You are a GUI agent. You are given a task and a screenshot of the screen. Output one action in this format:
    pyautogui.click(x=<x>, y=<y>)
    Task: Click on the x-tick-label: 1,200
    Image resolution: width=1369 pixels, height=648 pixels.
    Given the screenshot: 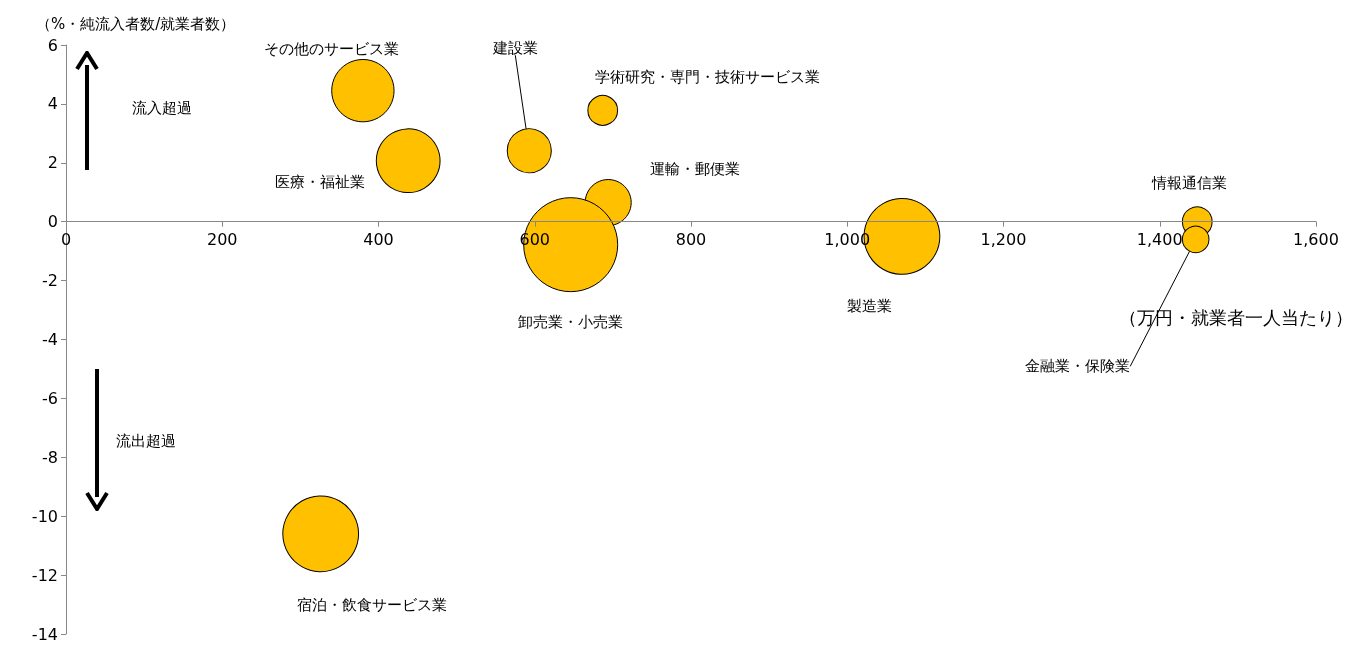 What is the action you would take?
    pyautogui.click(x=1003, y=240)
    